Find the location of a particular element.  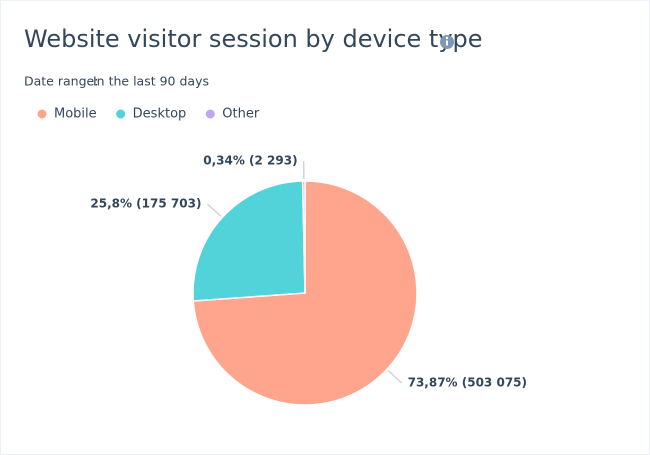

data-label: 25,8% (175 703) is located at coordinates (145, 204).